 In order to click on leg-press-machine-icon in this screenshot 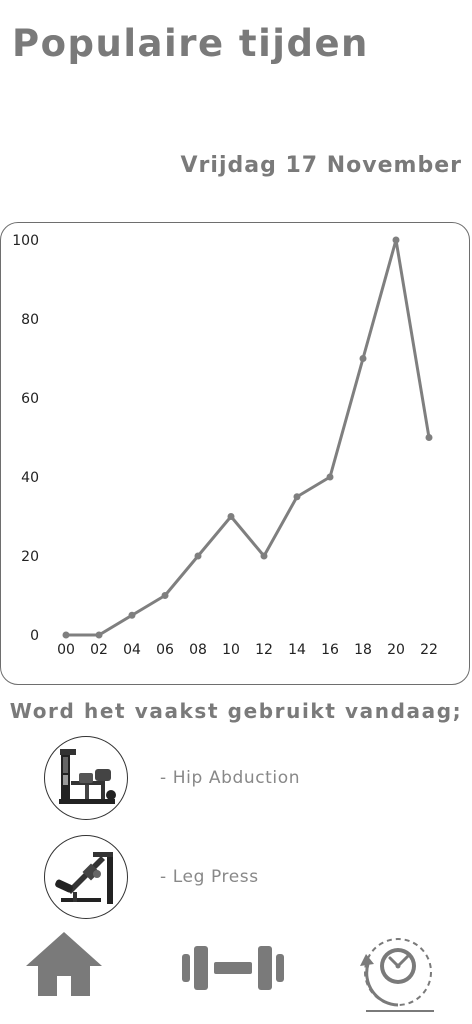, I will do `click(86, 877)`.